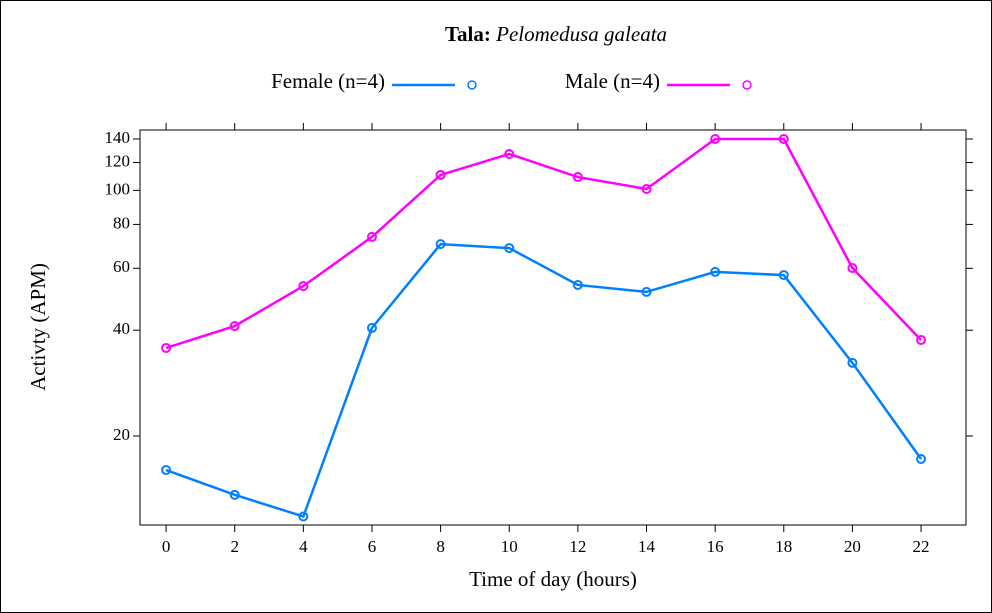  I want to click on y-tick-label: 60, so click(121, 266).